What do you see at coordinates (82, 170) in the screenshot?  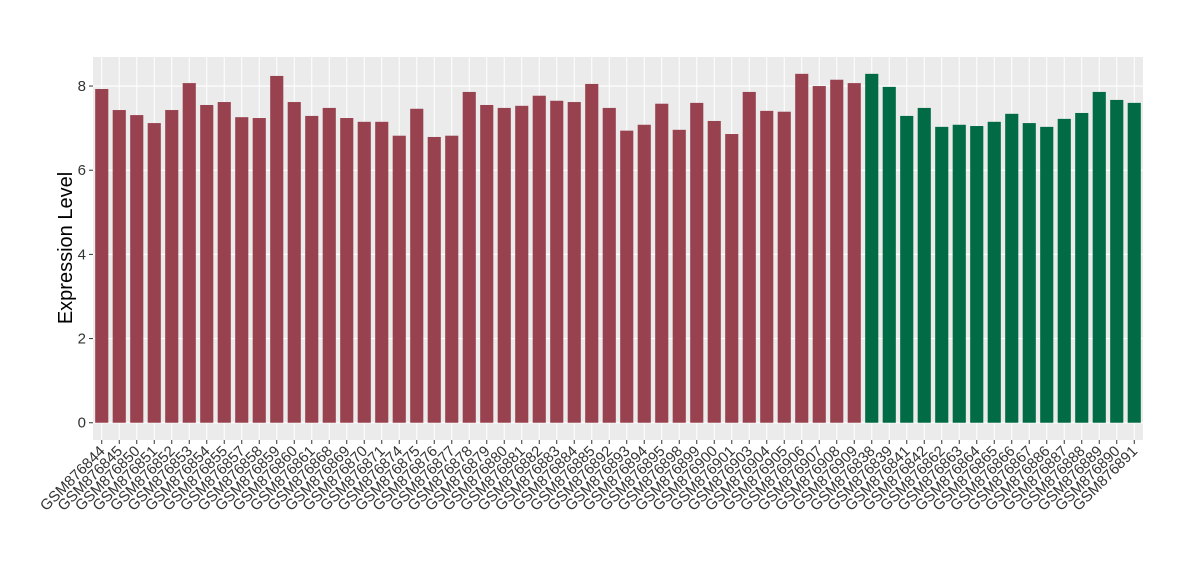 I see `y-tick-label: 6` at bounding box center [82, 170].